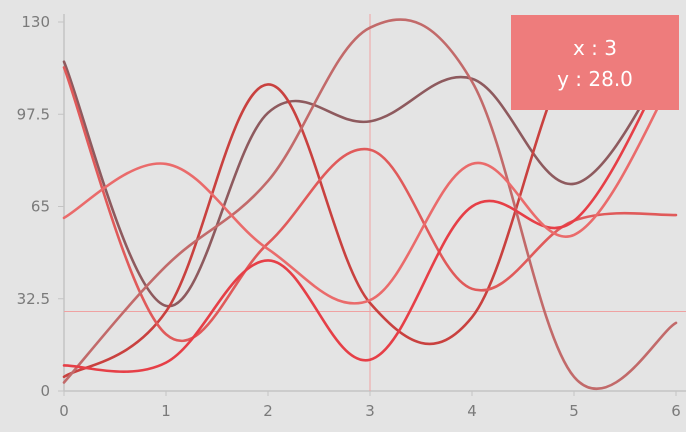  Describe the element at coordinates (40, 207) in the screenshot. I see `y-tick-label: 65` at that location.